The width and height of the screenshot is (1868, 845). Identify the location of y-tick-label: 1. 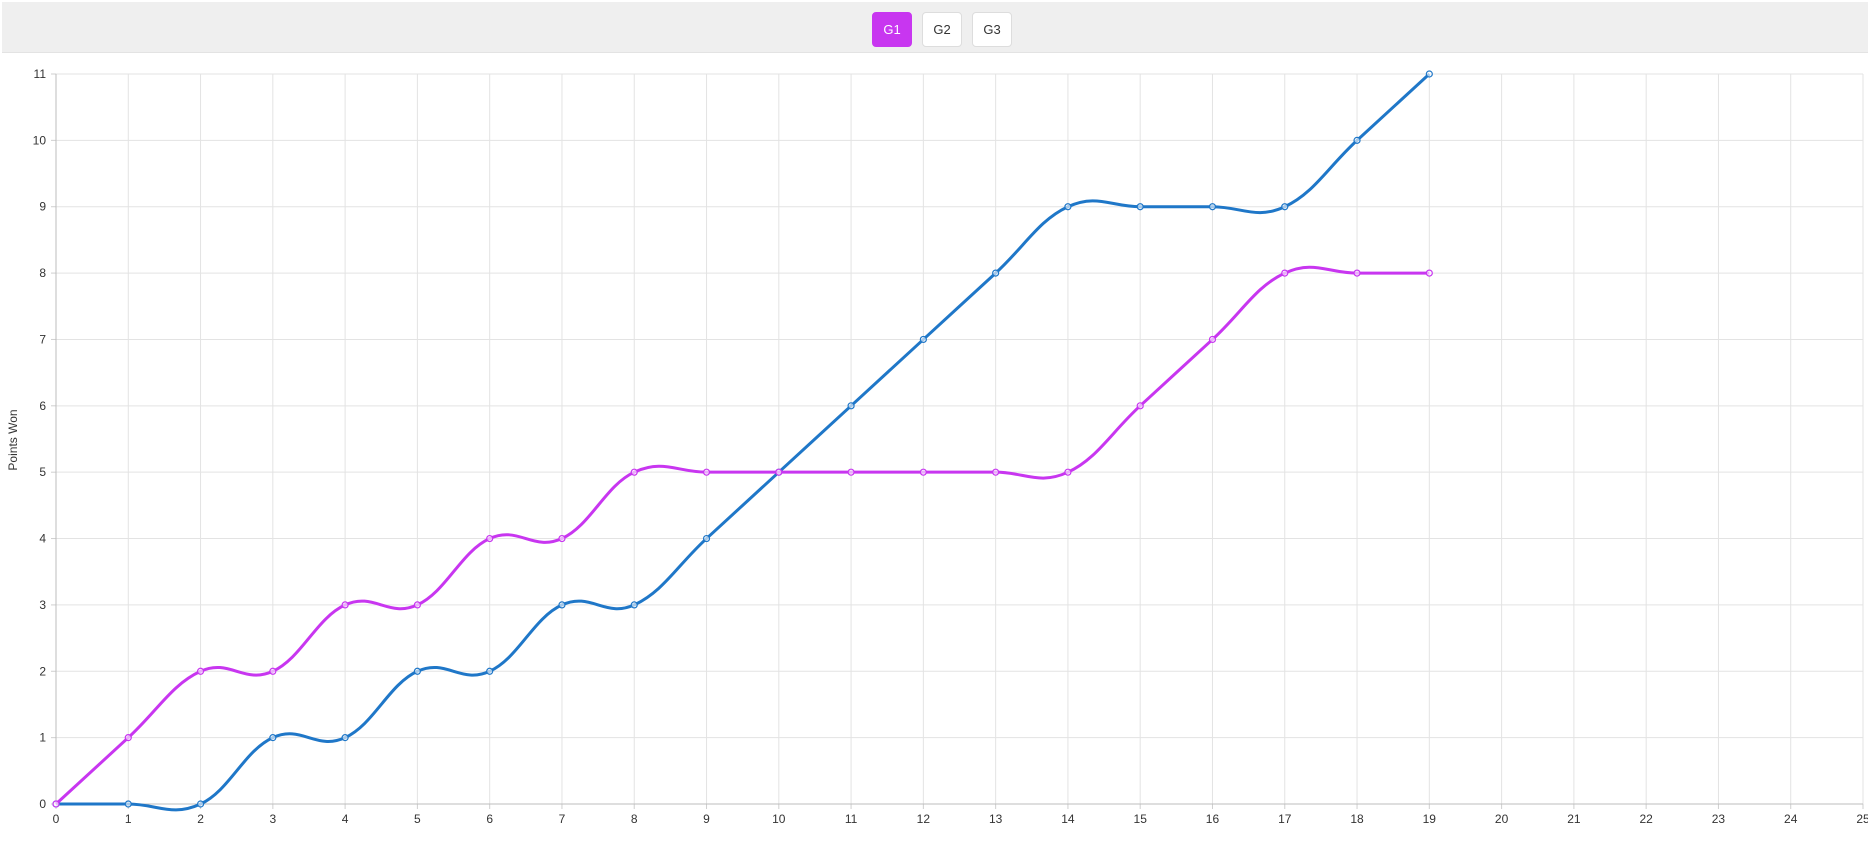
(42, 738).